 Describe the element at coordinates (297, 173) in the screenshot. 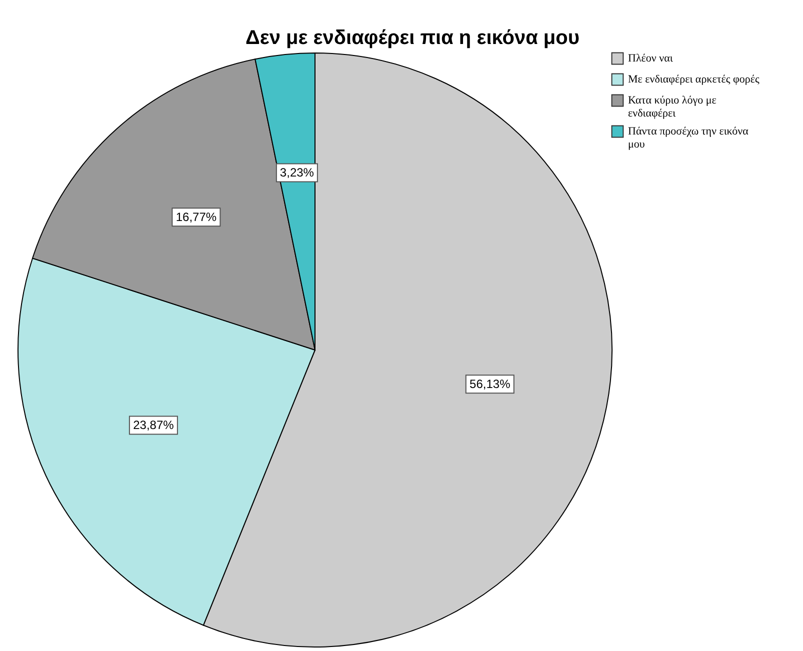

I see `data-label: 3,23%` at that location.